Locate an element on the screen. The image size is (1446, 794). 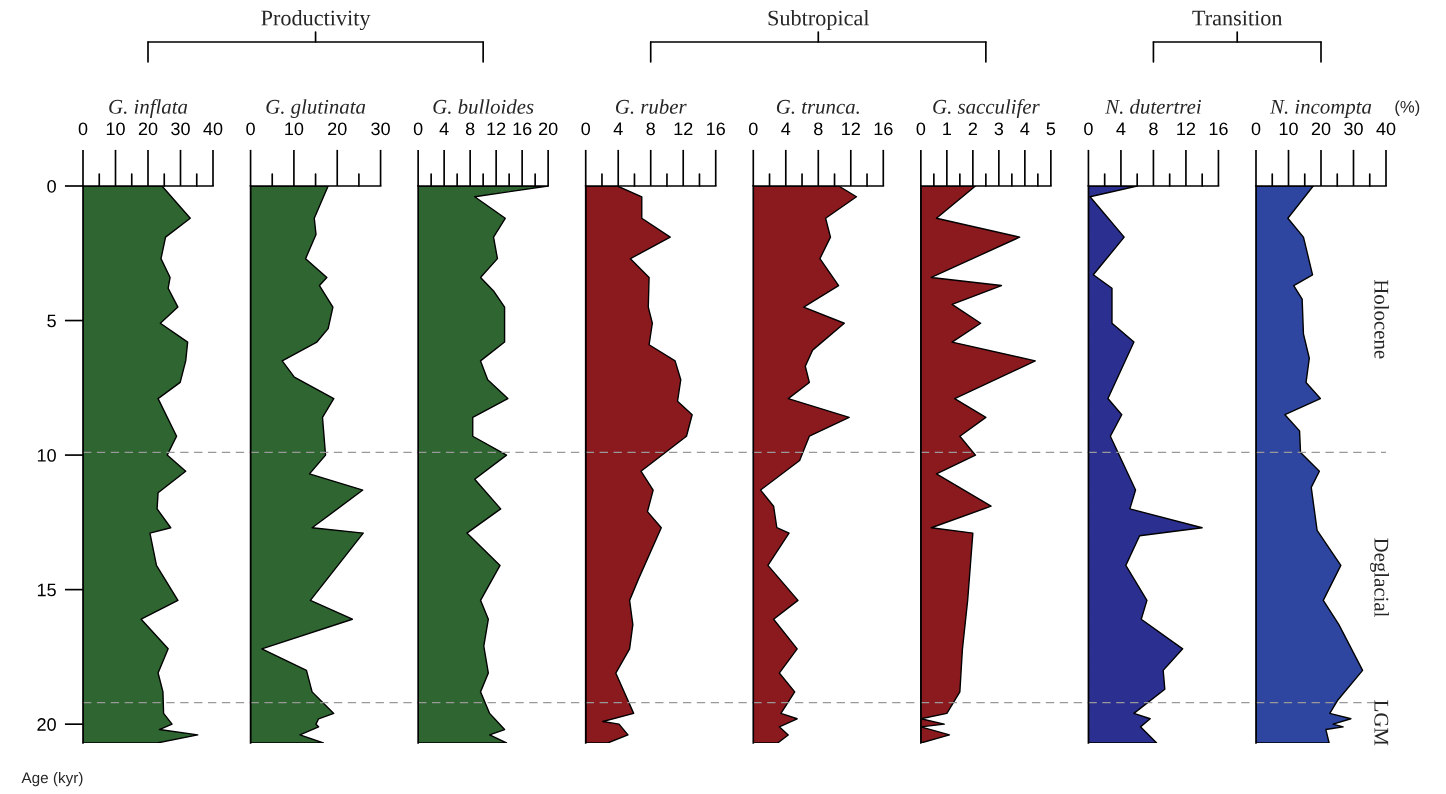
y-tick-label: 15 is located at coordinates (46, 590).